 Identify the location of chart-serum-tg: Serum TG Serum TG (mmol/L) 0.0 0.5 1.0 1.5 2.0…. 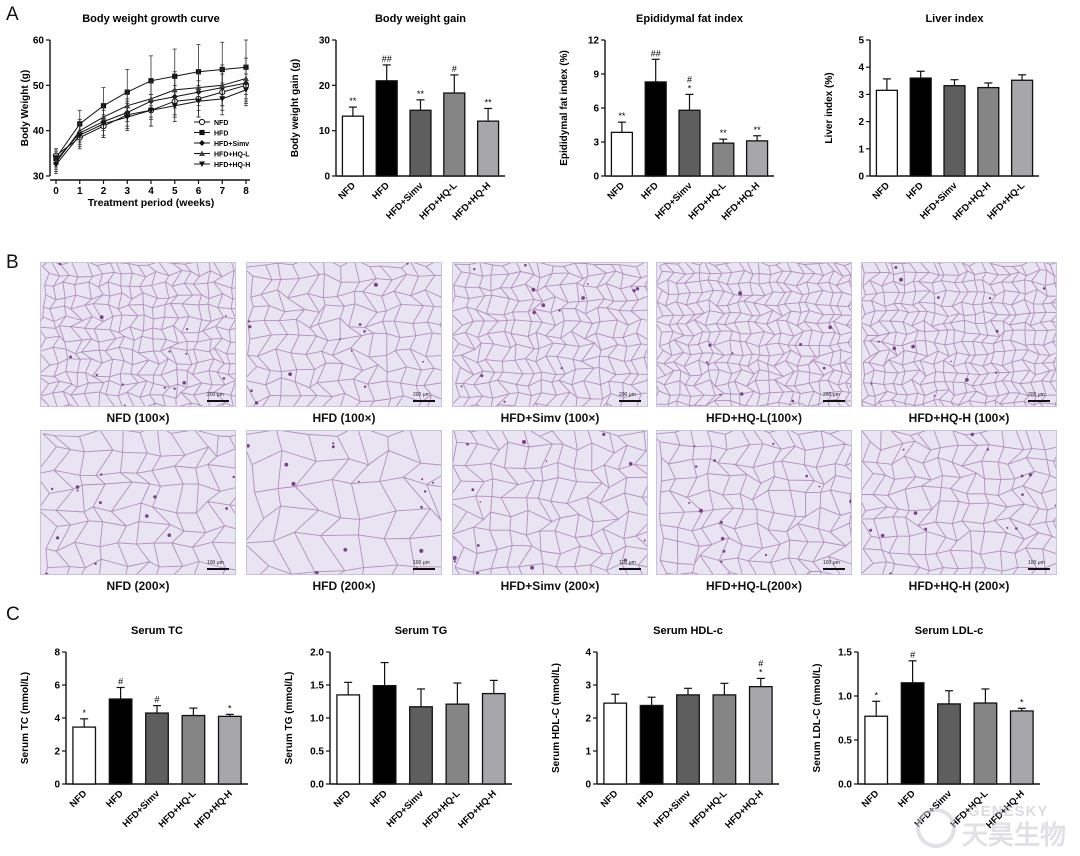
(398, 728).